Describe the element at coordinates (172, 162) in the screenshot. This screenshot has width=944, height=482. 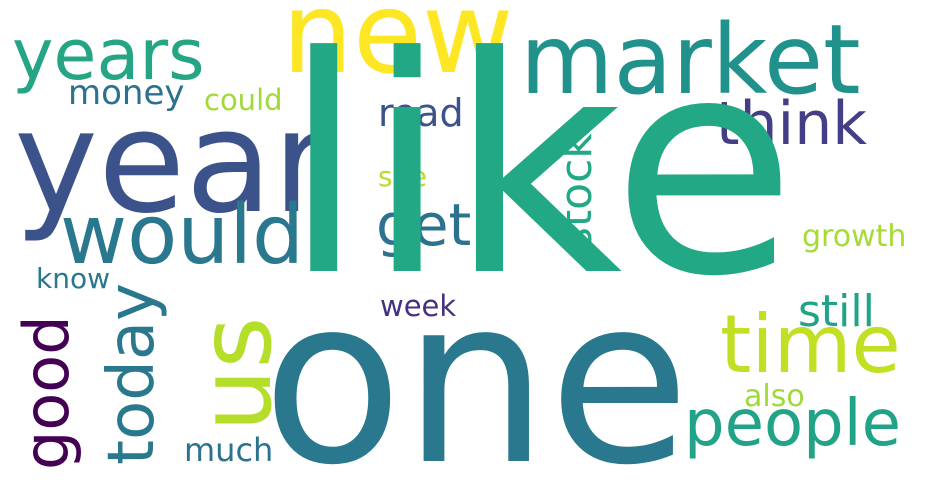
I see `word-year: year` at that location.